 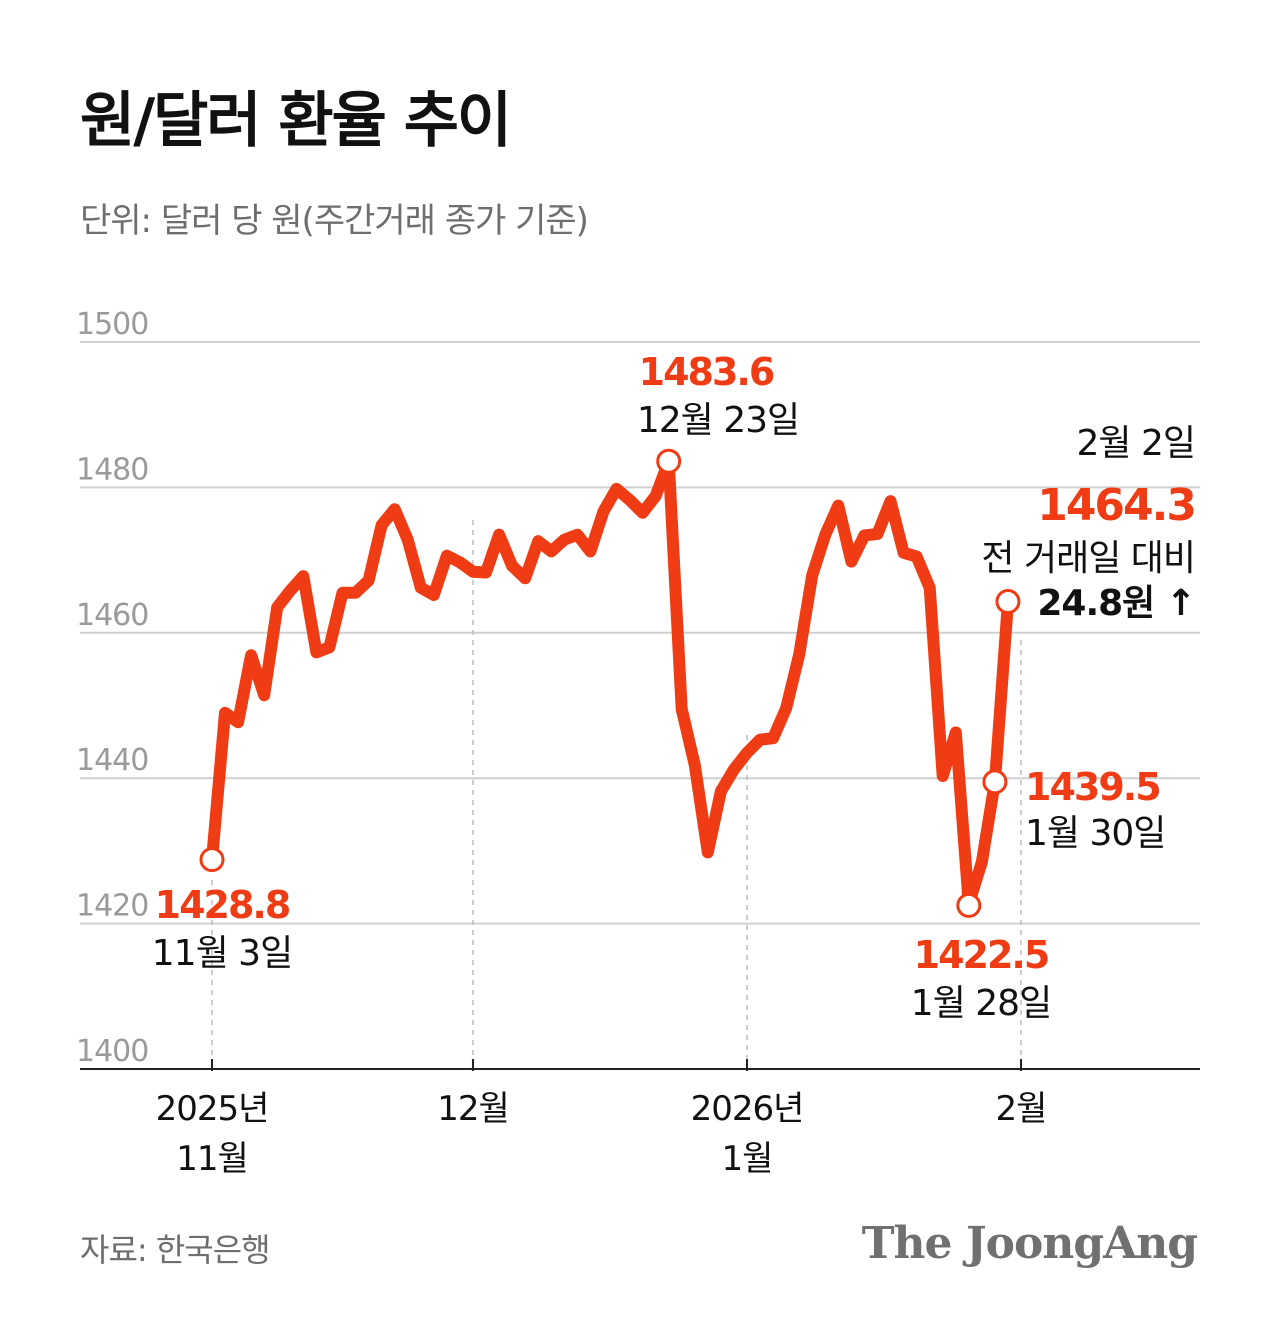 I want to click on annotation-date: 12월 23일, so click(x=718, y=420).